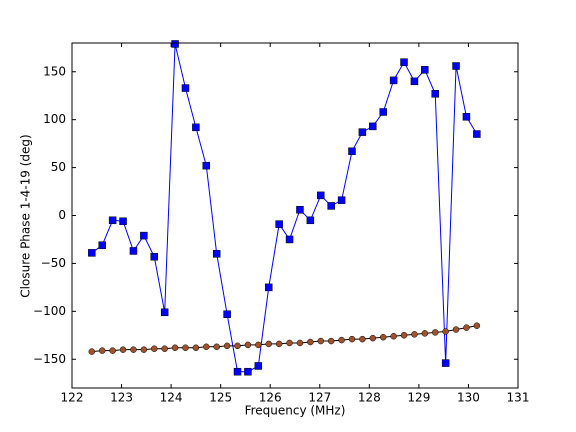  I want to click on x-tick-label: 128, so click(369, 398).